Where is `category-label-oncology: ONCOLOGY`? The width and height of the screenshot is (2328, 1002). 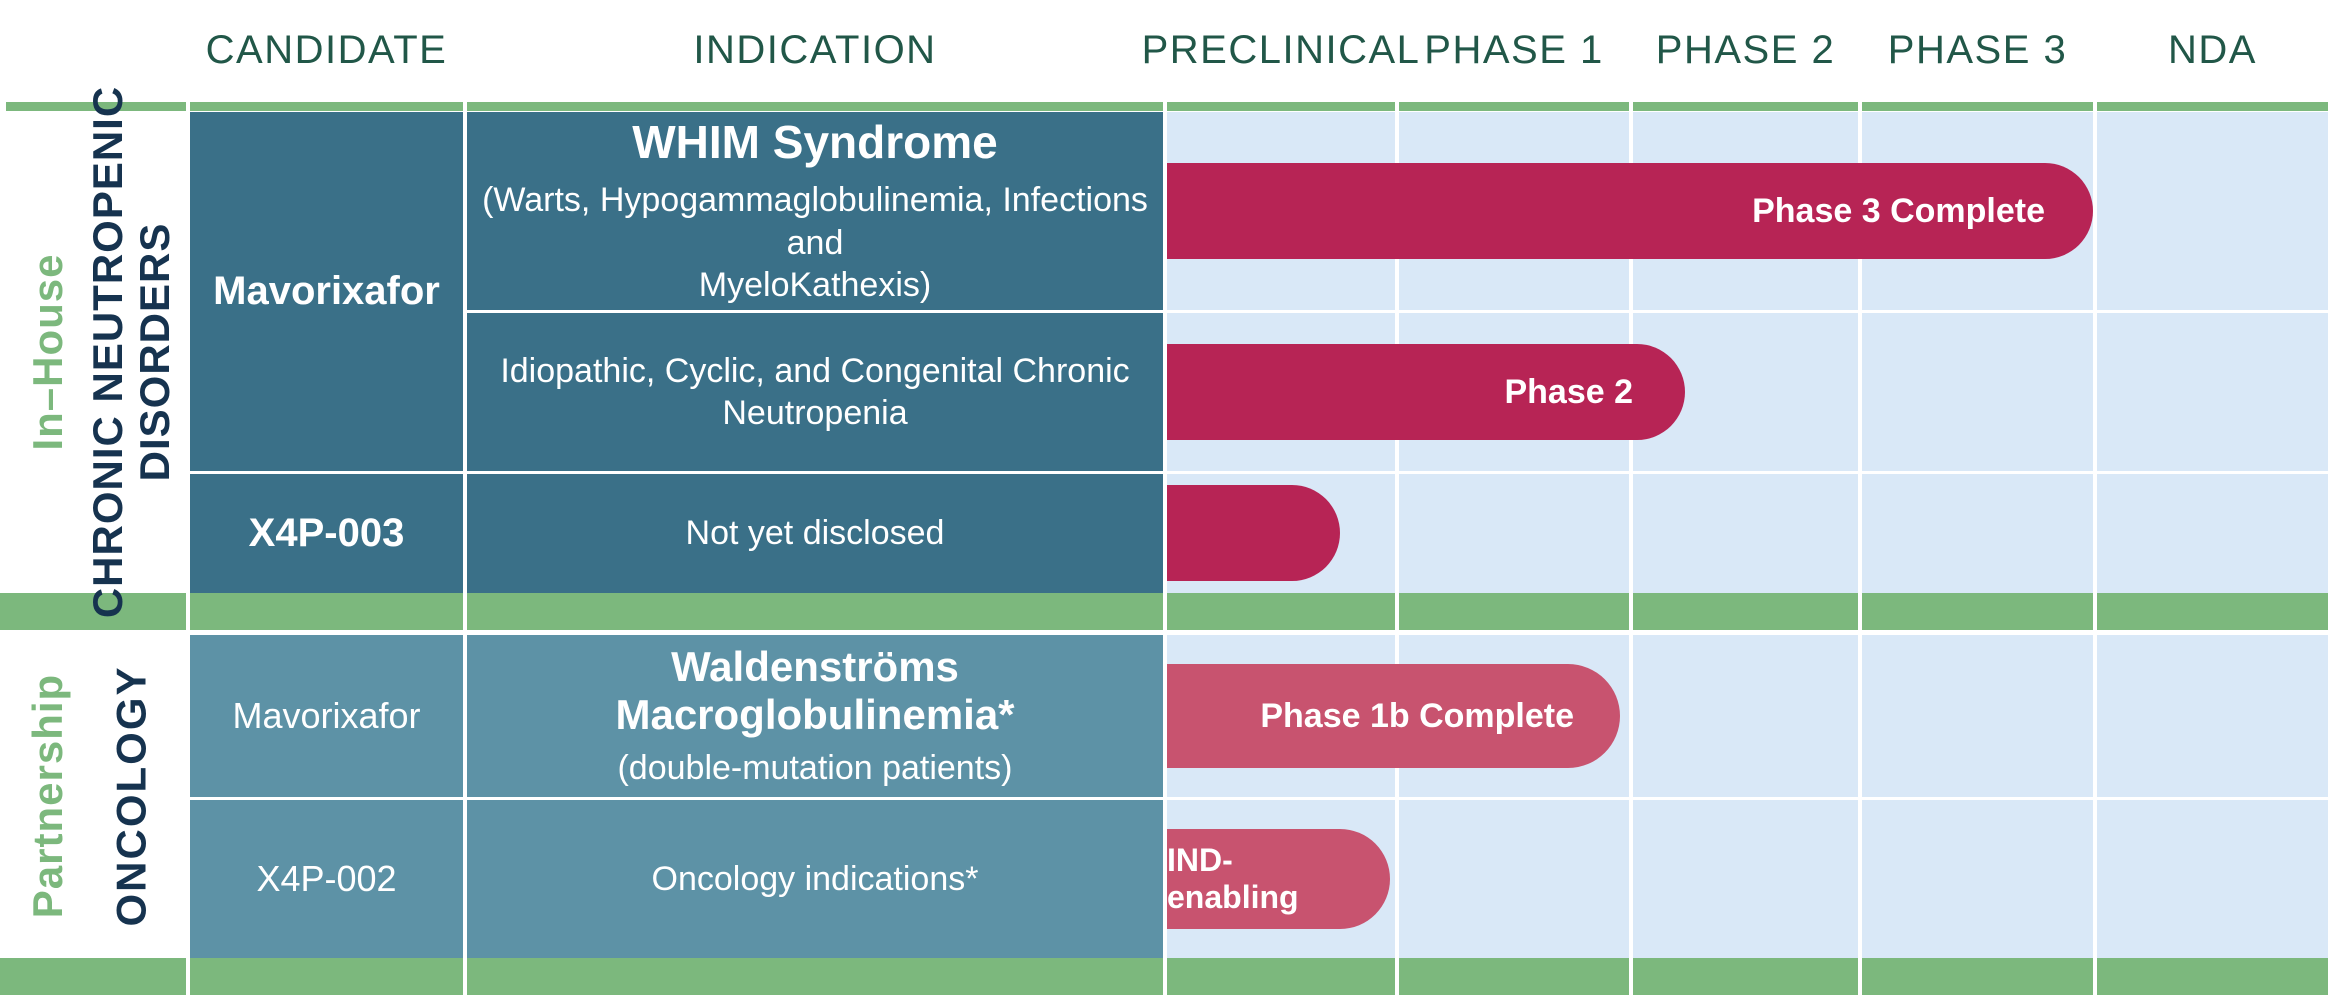
category-label-oncology: ONCOLOGY is located at coordinates (131, 796).